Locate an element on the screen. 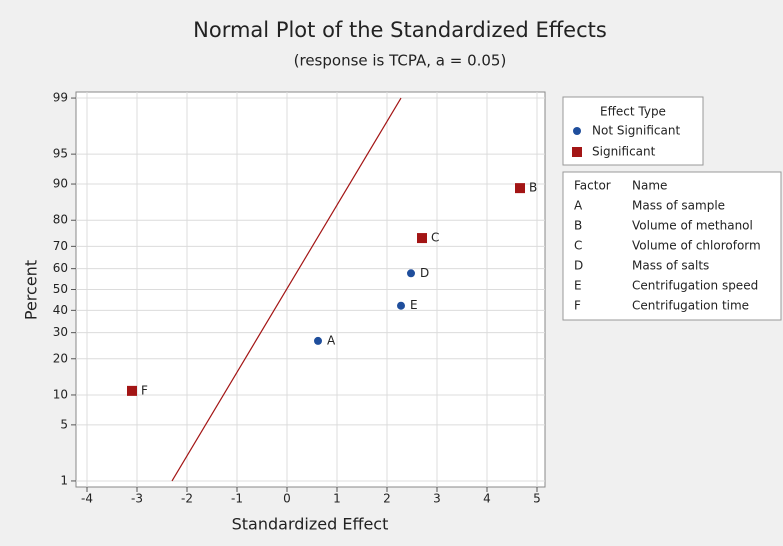 The image size is (783, 546). table-header: Factor is located at coordinates (592, 186).